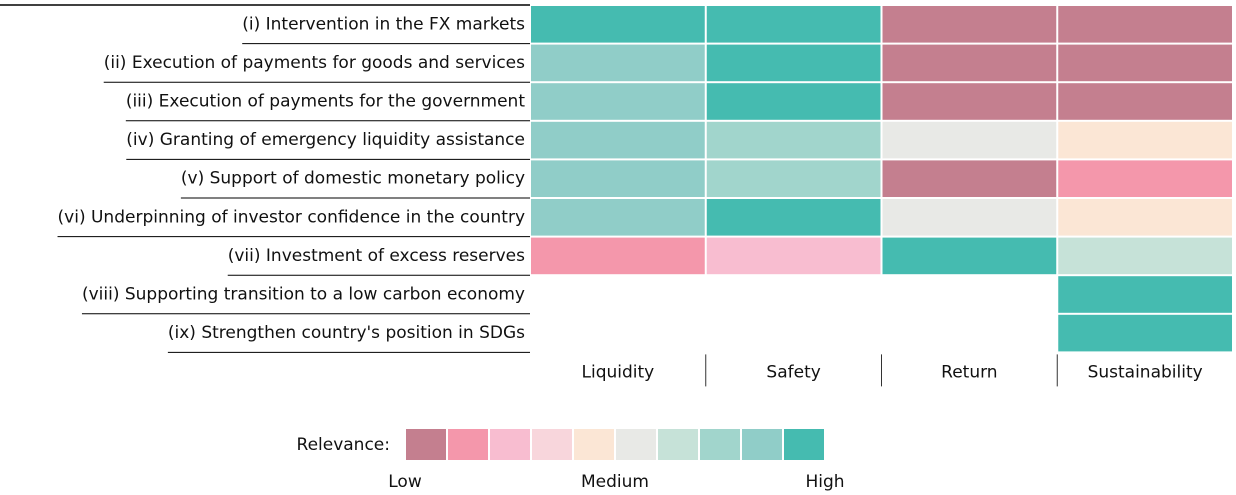 The image size is (1236, 495). Describe the element at coordinates (1145, 372) in the screenshot. I see `column-label: Sustainability` at that location.